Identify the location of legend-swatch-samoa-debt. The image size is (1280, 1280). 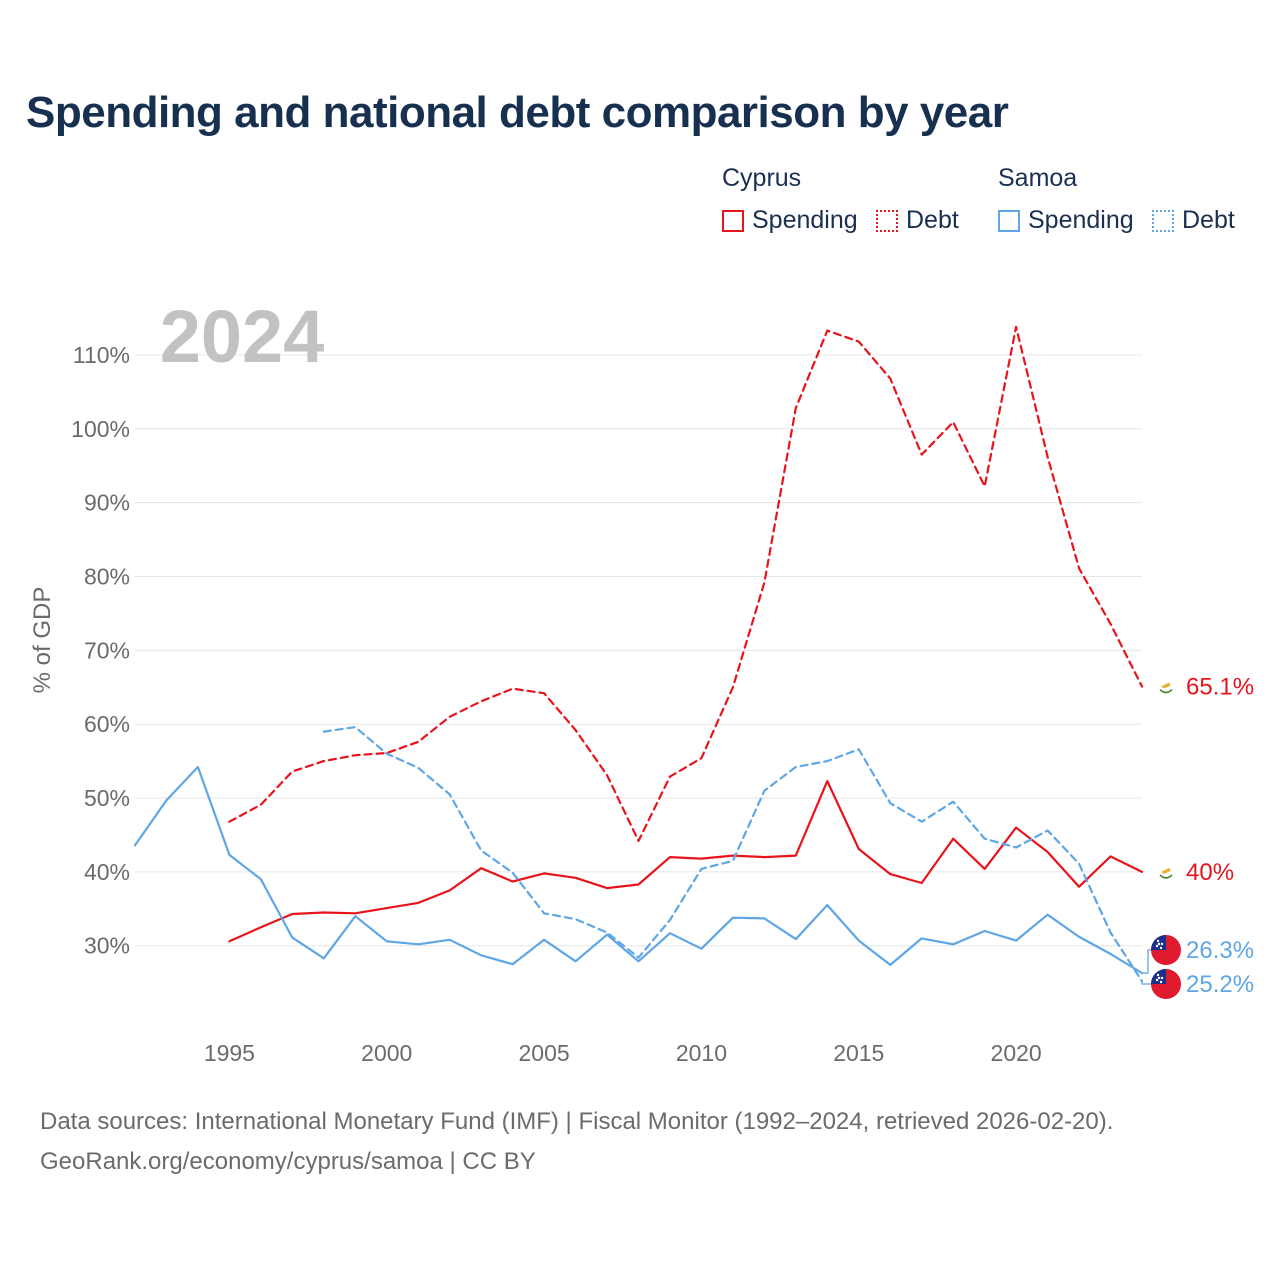
(1163, 220).